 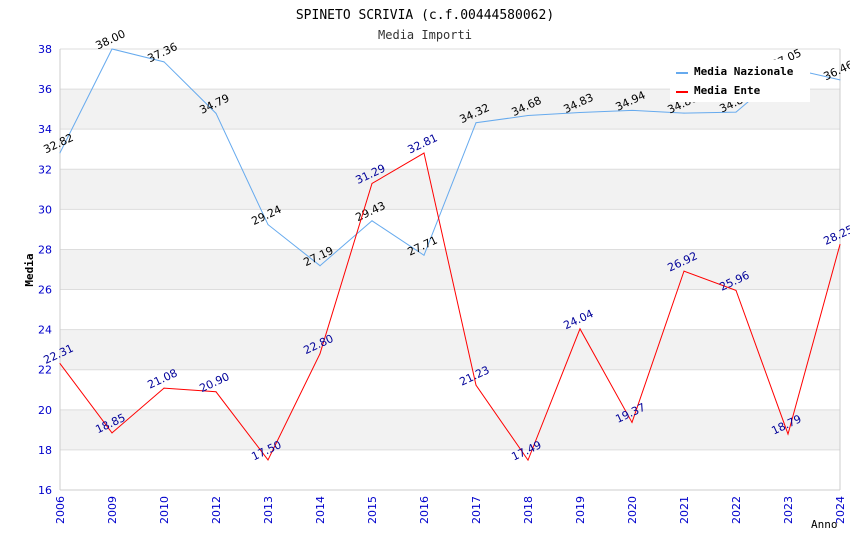 I want to click on data-label: 28.25, so click(x=835, y=235).